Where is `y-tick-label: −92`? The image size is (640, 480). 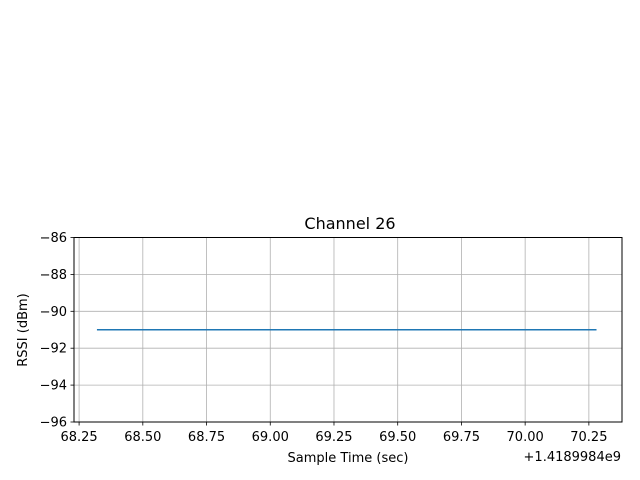 y-tick-label: −92 is located at coordinates (53, 349).